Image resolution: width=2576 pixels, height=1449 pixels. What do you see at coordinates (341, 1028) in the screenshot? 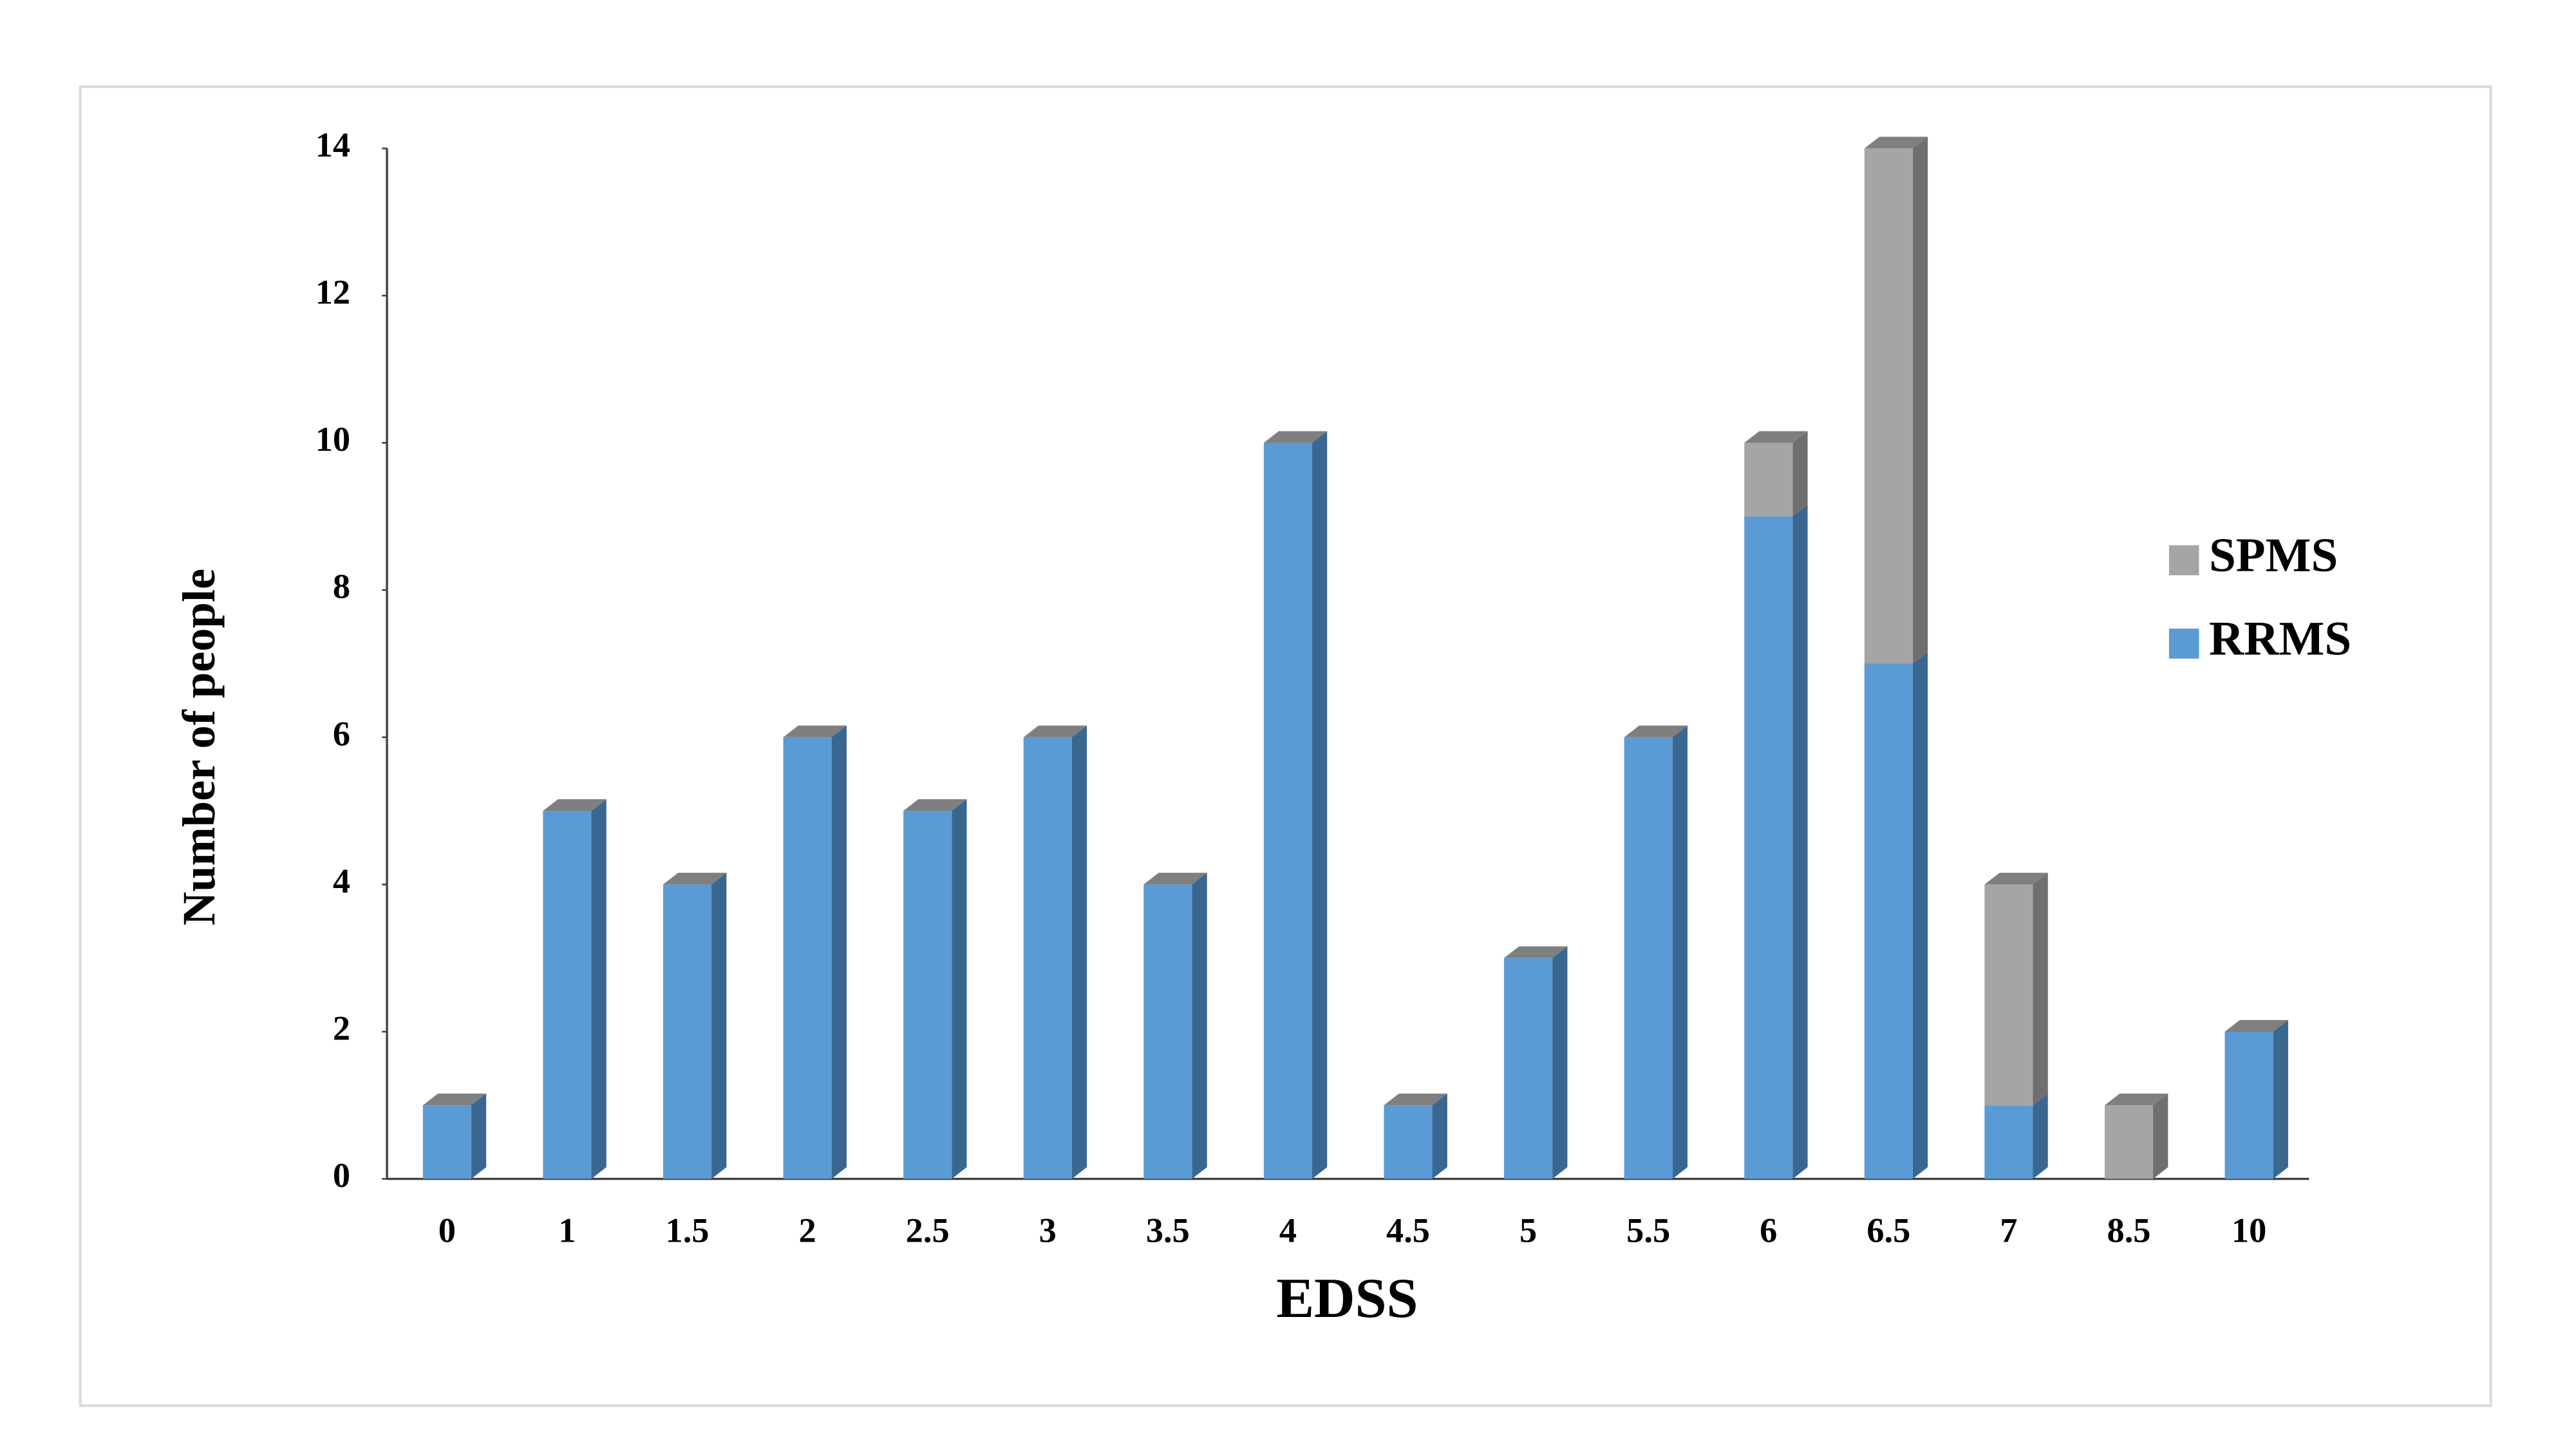
I see `y-tick-label: 2` at bounding box center [341, 1028].